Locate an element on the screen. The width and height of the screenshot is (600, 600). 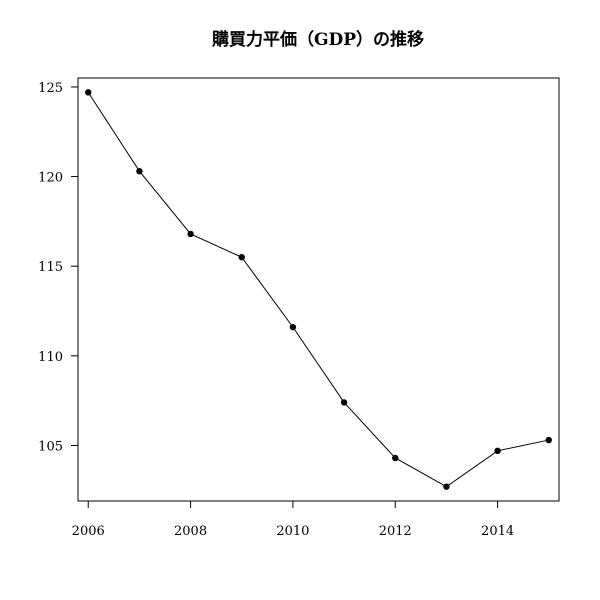
y-axis: 105 110 115 120 125 is located at coordinates (58, 267).